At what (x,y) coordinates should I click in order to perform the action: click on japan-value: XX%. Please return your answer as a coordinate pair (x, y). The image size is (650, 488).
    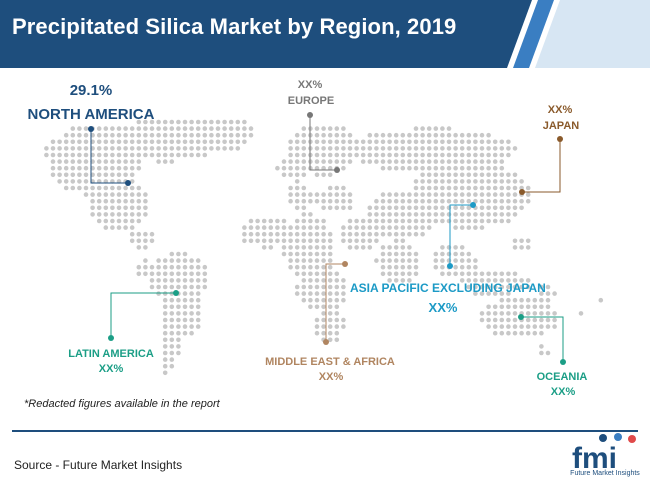
    Looking at the image, I should click on (560, 110).